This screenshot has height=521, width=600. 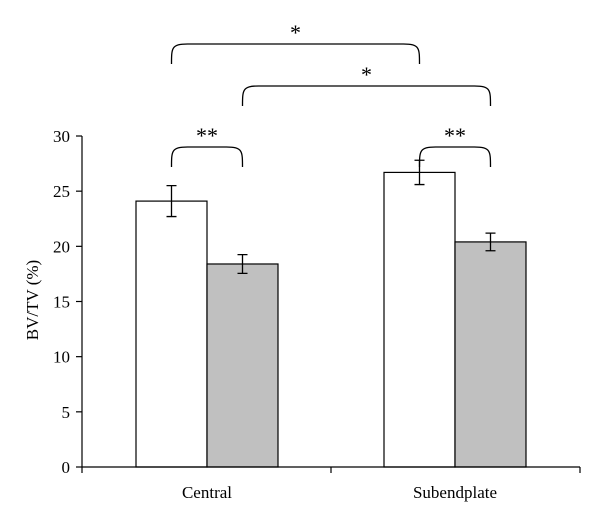 What do you see at coordinates (66, 467) in the screenshot?
I see `y-tick-label: 0` at bounding box center [66, 467].